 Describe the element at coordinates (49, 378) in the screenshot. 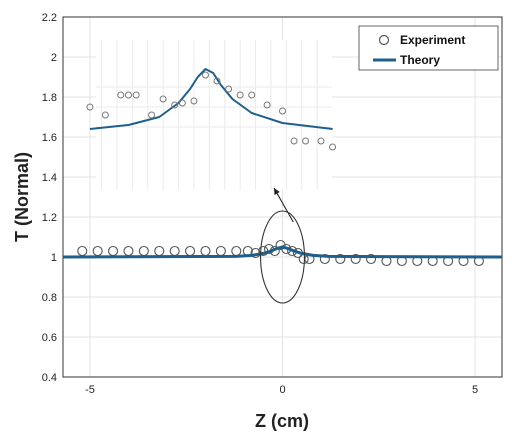

I see `y-tick-label: 0.4` at that location.